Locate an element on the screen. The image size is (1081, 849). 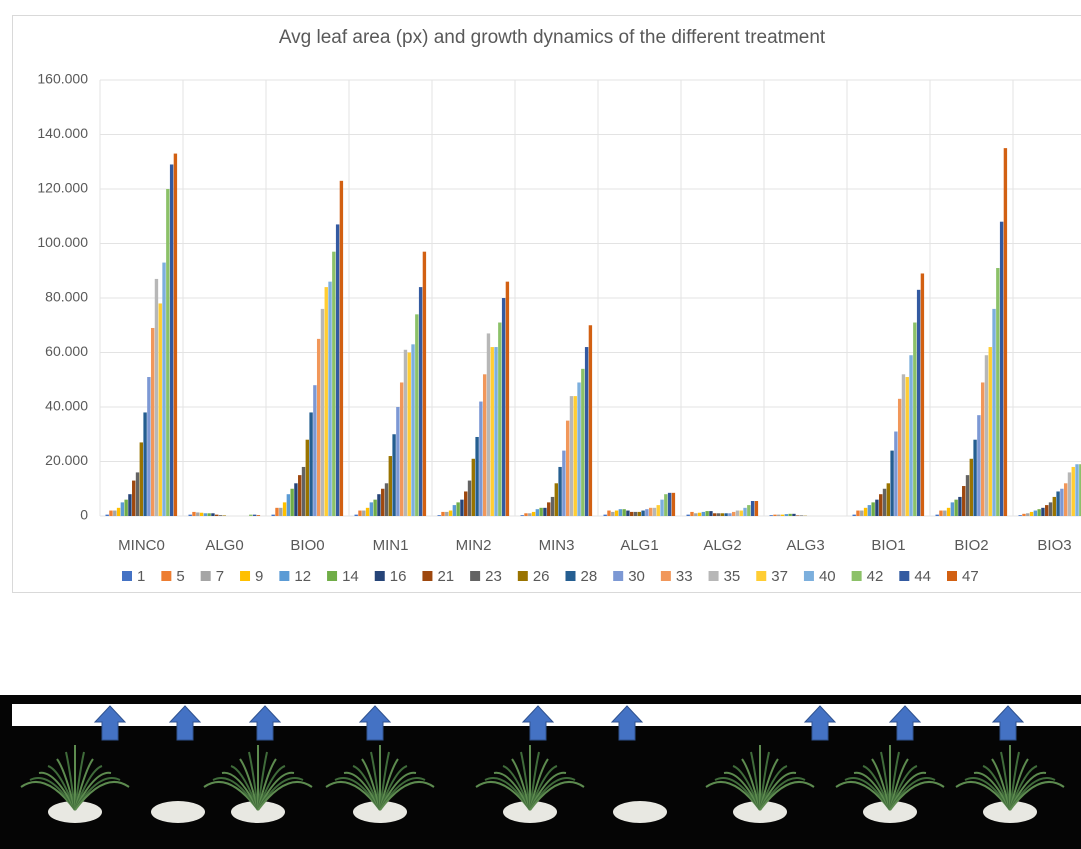
legend-item: 37 is located at coordinates (772, 576).